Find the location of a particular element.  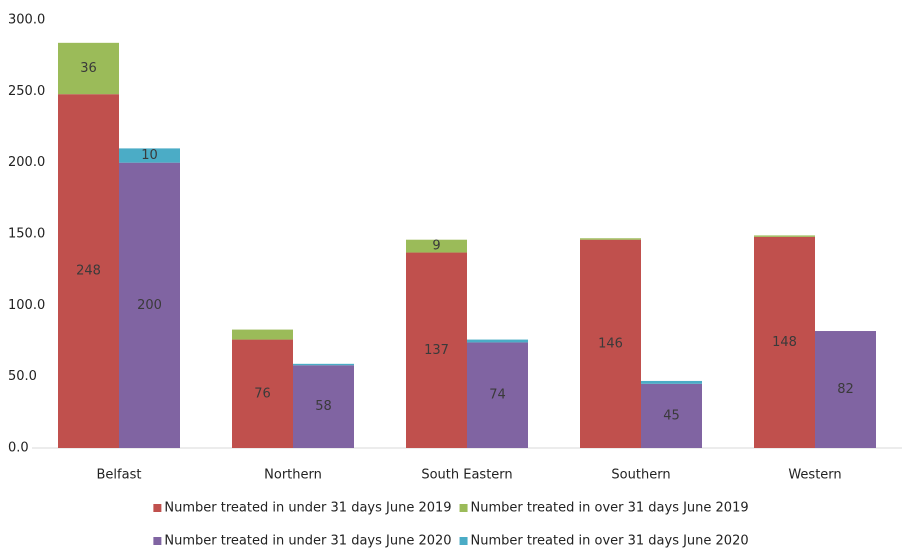

data-label: 45 is located at coordinates (671, 415).